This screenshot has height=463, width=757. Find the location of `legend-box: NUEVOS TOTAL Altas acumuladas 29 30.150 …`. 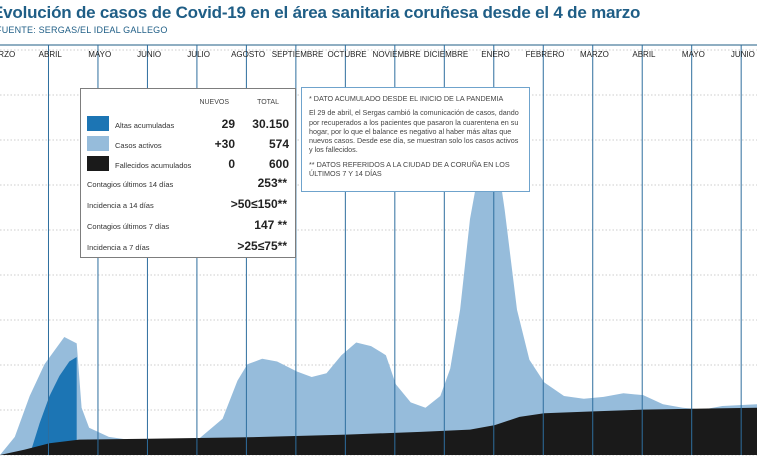

legend-box: NUEVOS TOTAL Altas acumuladas 29 30.150 … is located at coordinates (188, 173).